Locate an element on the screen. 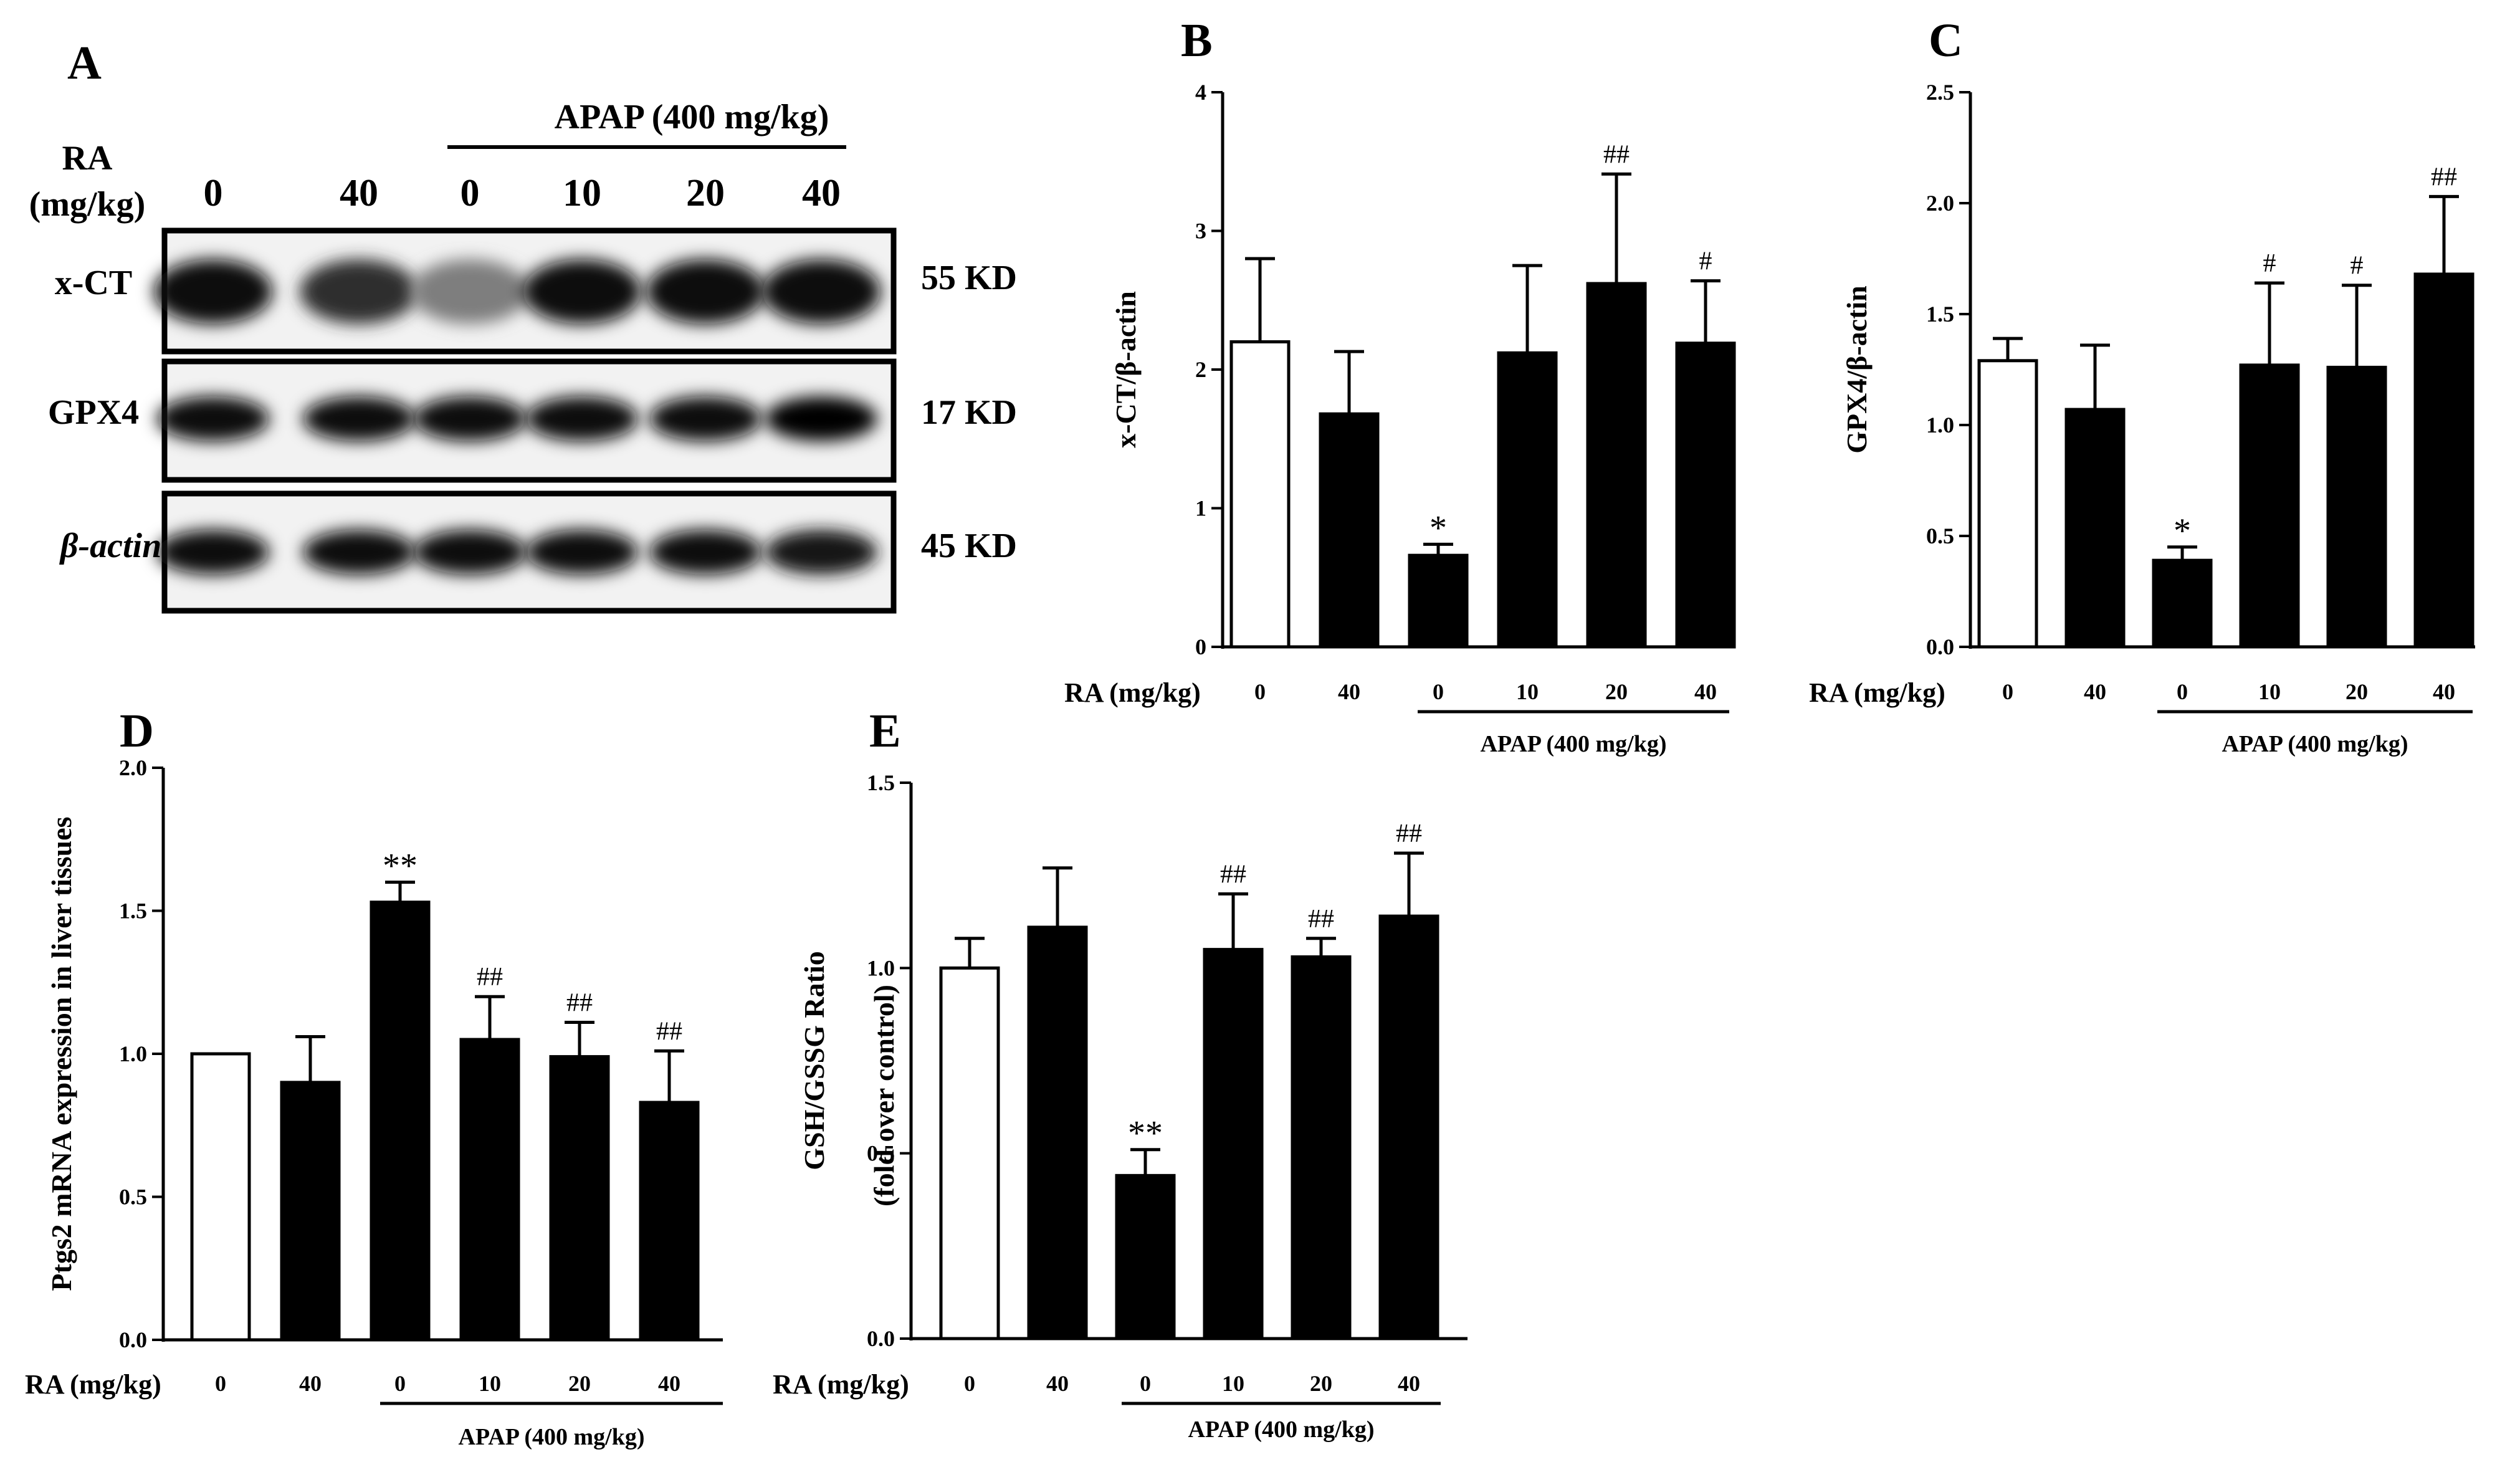 This screenshot has height=1462, width=2520. blot-protein-label: GPX4 is located at coordinates (93, 412).